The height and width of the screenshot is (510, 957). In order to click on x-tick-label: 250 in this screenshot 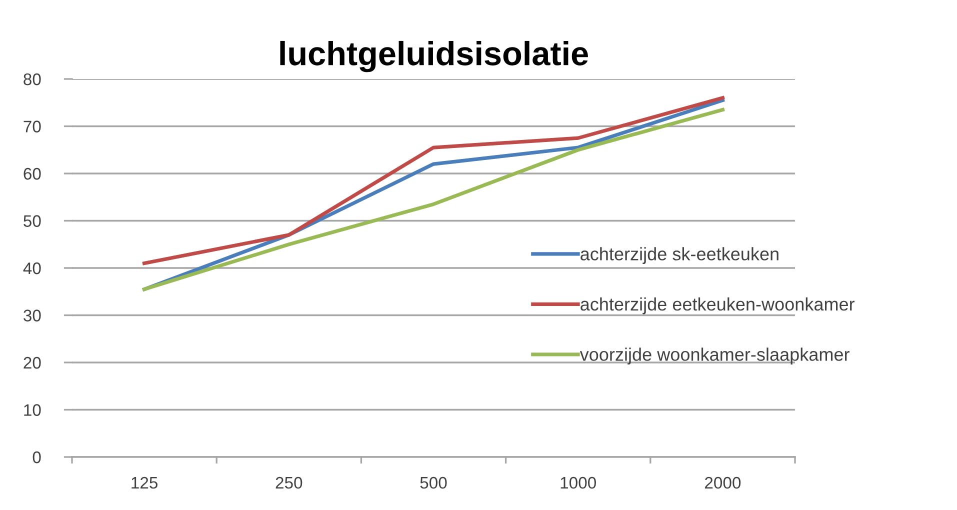, I will do `click(289, 482)`.